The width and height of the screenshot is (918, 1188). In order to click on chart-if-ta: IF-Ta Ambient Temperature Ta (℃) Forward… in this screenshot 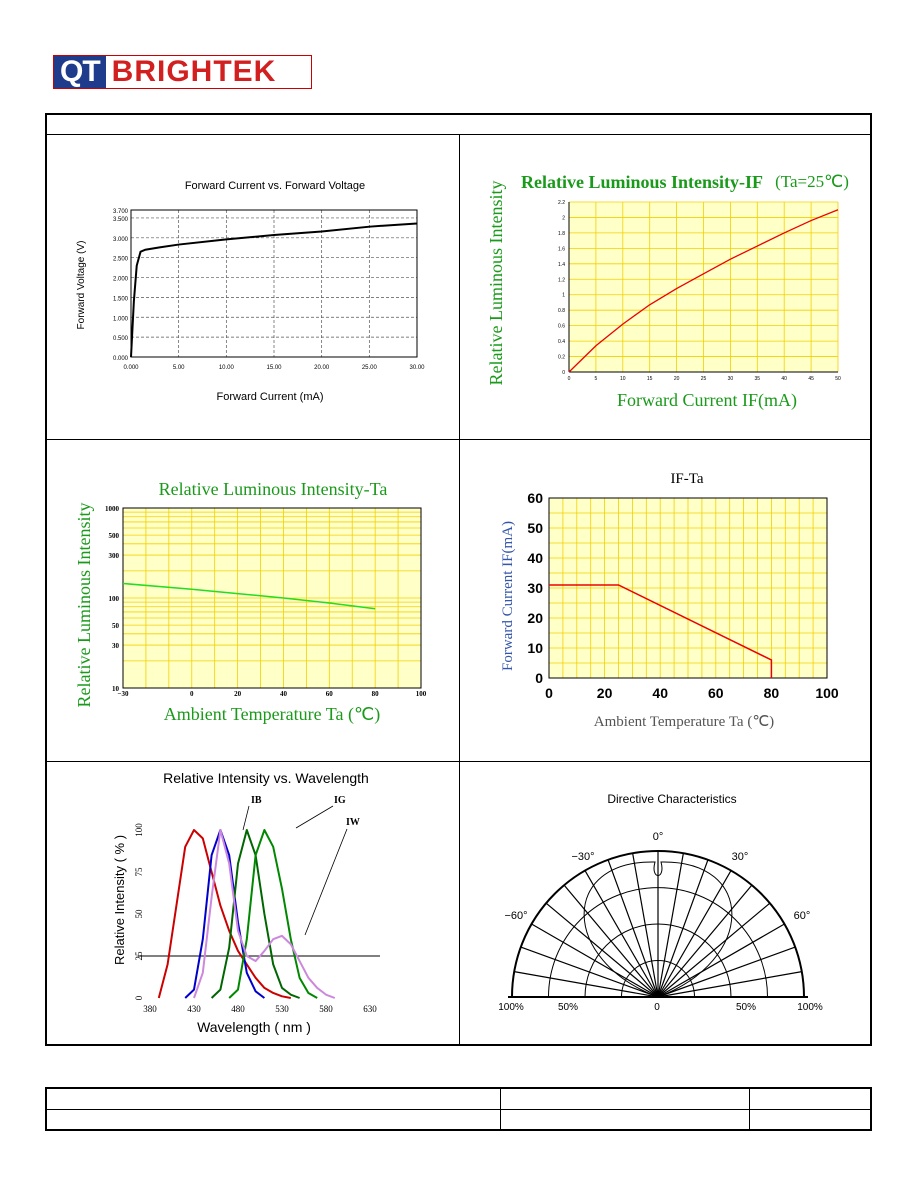, I will do `click(669, 600)`.